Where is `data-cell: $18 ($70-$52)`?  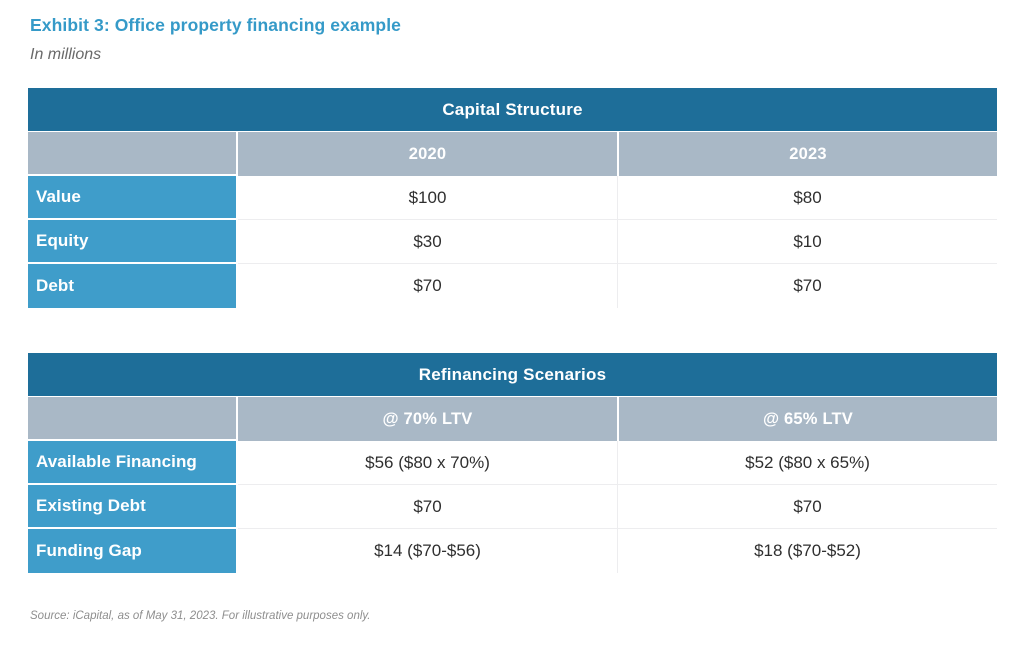
data-cell: $18 ($70-$52) is located at coordinates (807, 551).